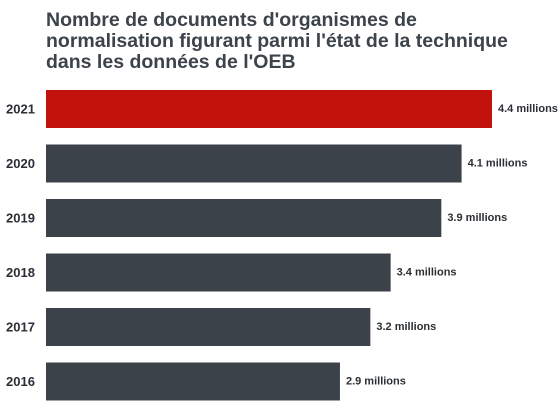 The image size is (560, 420). Describe the element at coordinates (193, 382) in the screenshot. I see `bar-2016` at that location.